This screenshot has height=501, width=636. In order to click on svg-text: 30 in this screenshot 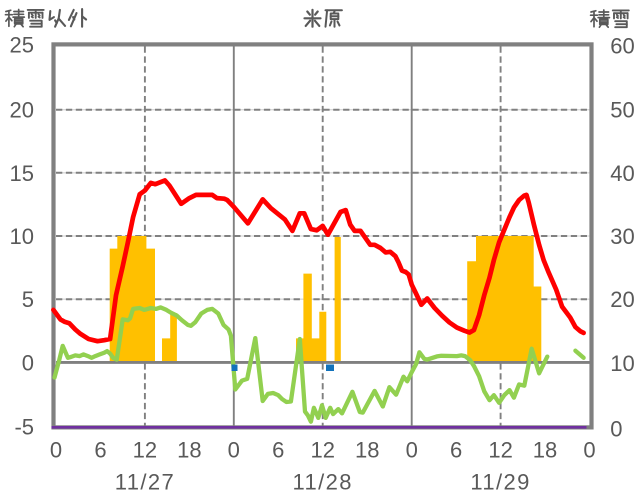, I will do `click(622, 236)`.